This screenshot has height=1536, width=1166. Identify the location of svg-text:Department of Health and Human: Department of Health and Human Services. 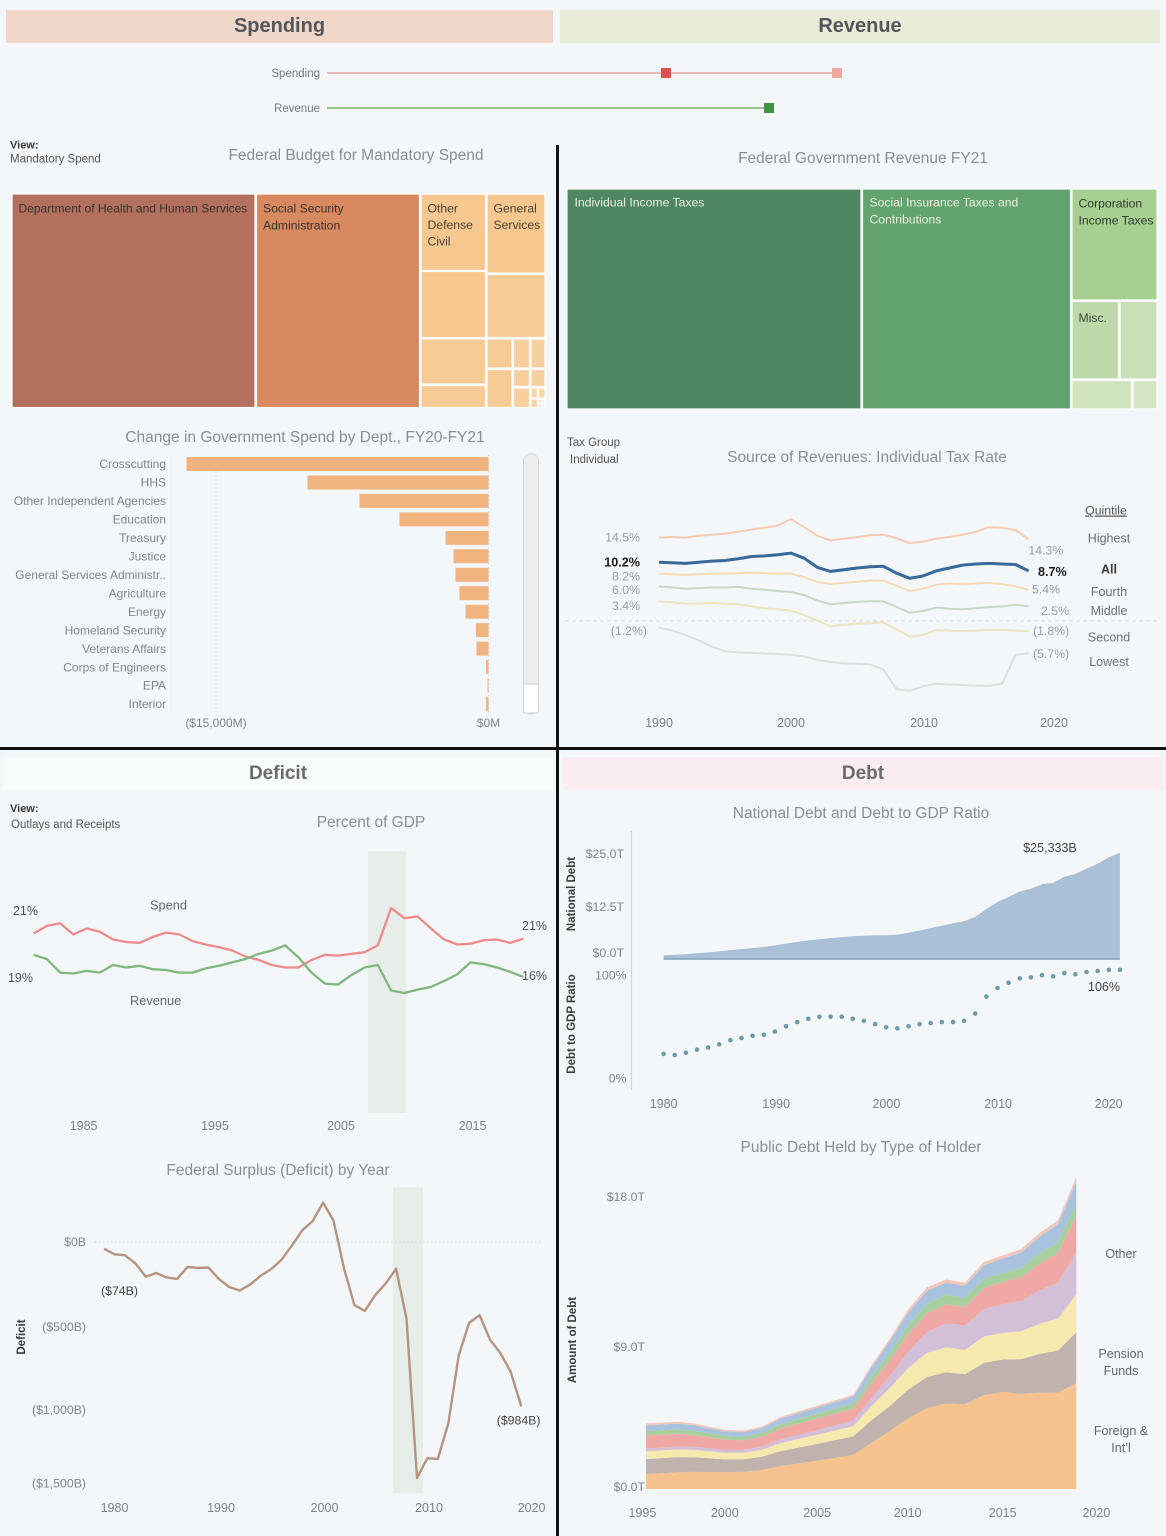
(133, 209).